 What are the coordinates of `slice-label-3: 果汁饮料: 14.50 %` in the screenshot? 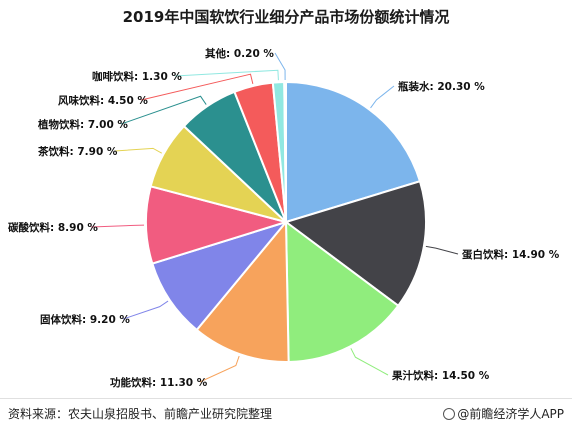 It's located at (440, 375).